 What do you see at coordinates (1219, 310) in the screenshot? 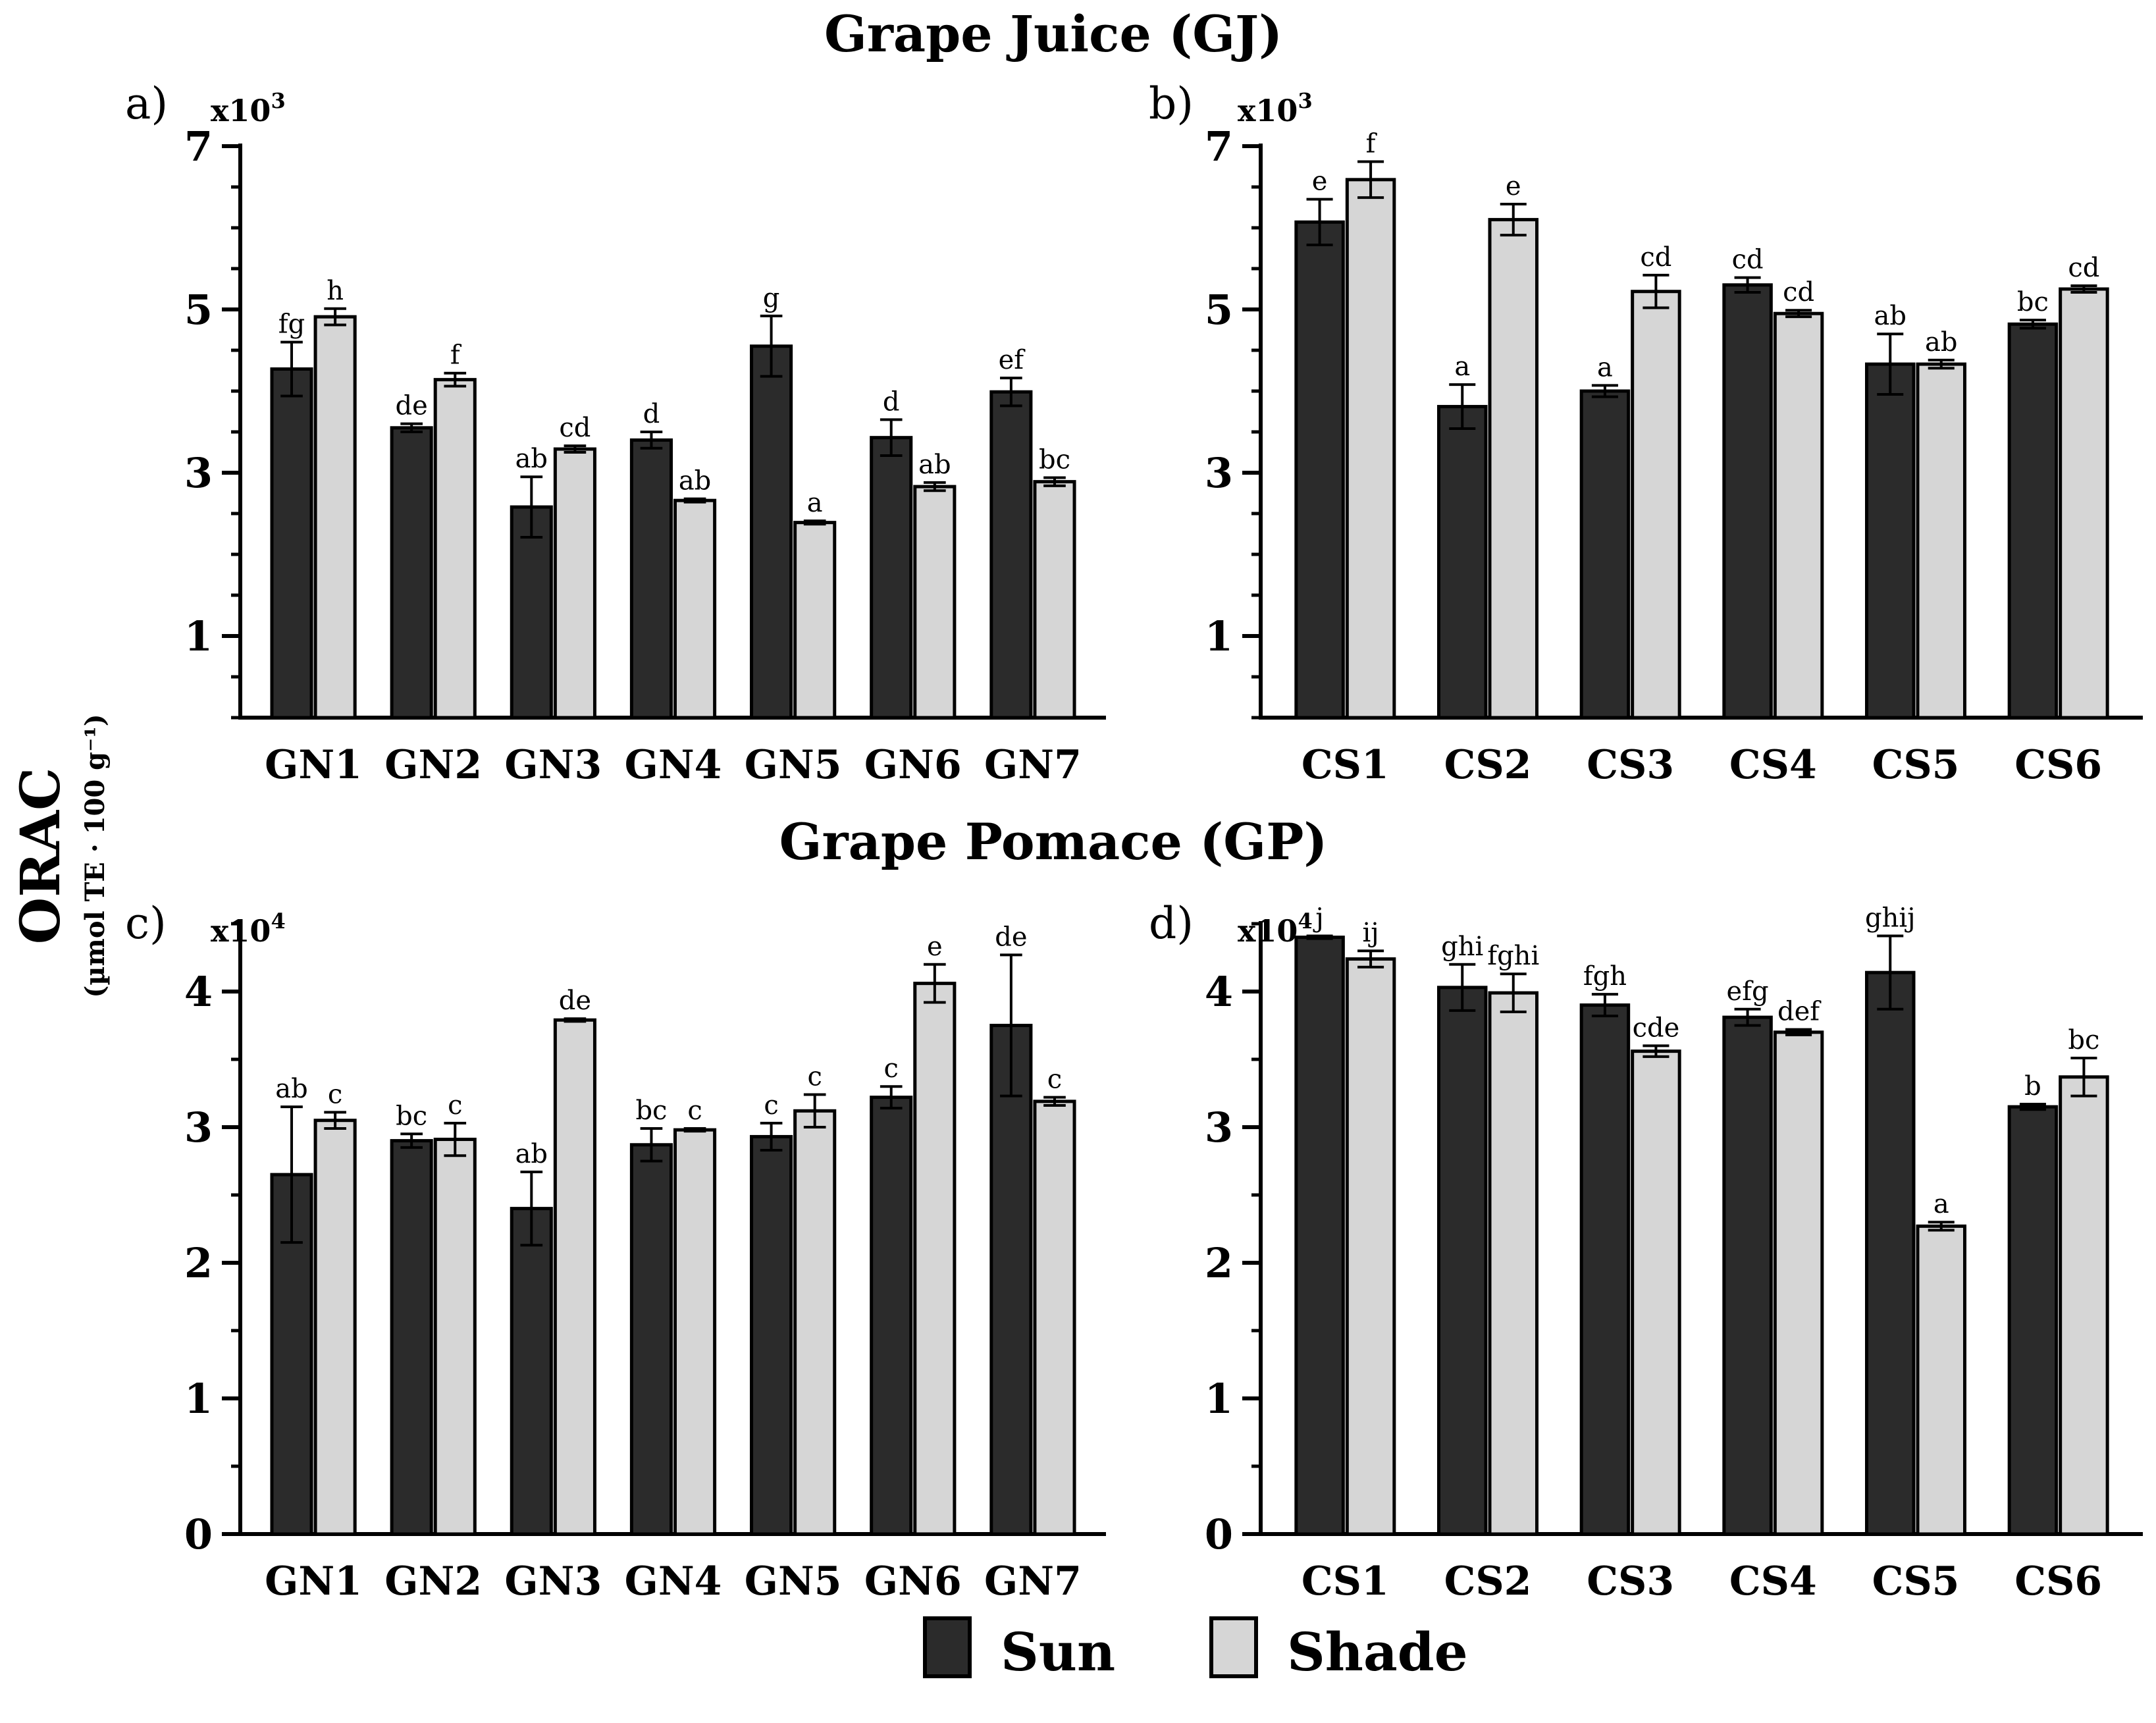
I see `y-tick-label: 5` at bounding box center [1219, 310].